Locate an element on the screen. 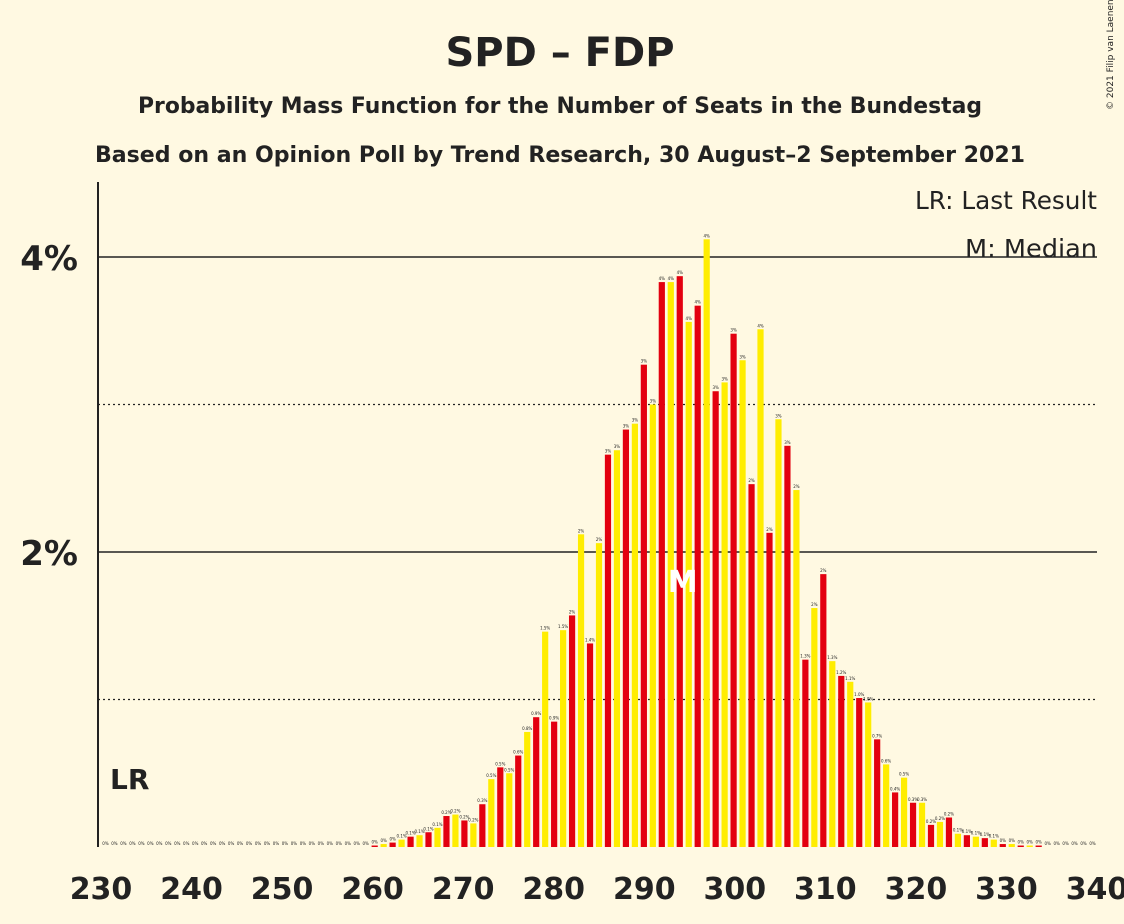 This screenshot has width=1124, height=924. bar-label-seat-293: 4% is located at coordinates (671, 278).